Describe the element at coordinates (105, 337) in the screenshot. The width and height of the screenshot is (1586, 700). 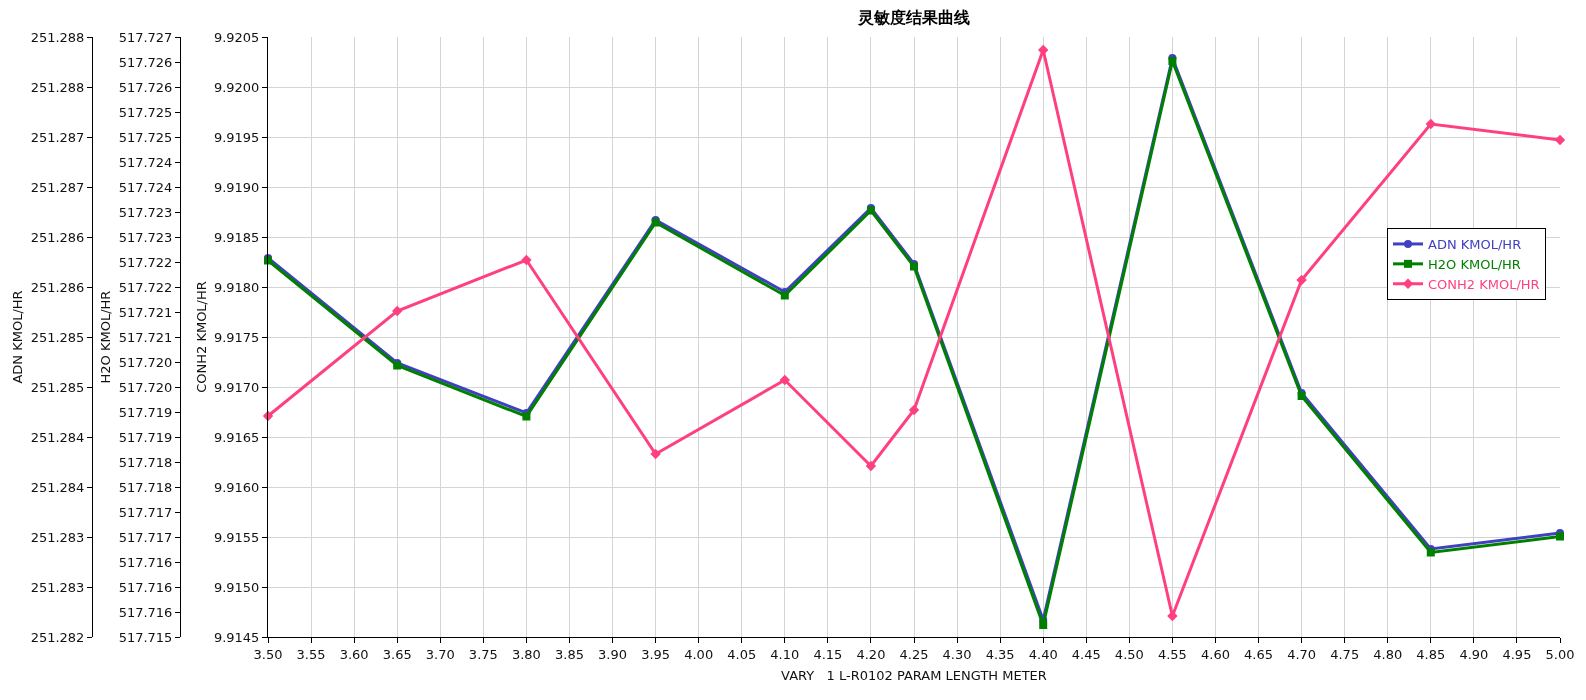
I see `y2-axis-title: H2O KMOL/HR` at that location.